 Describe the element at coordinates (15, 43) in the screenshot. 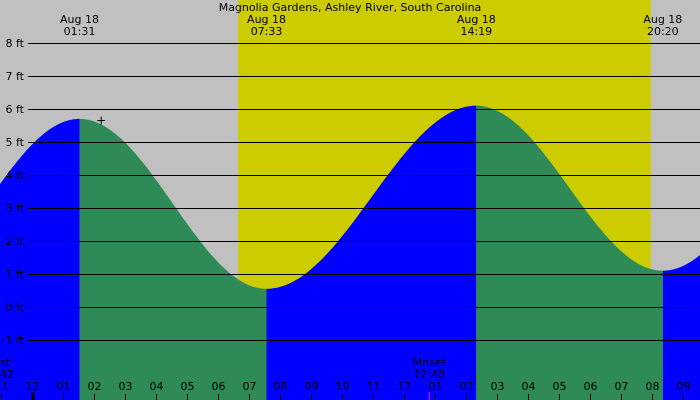

I see `y-tick-label: 8 ft` at that location.